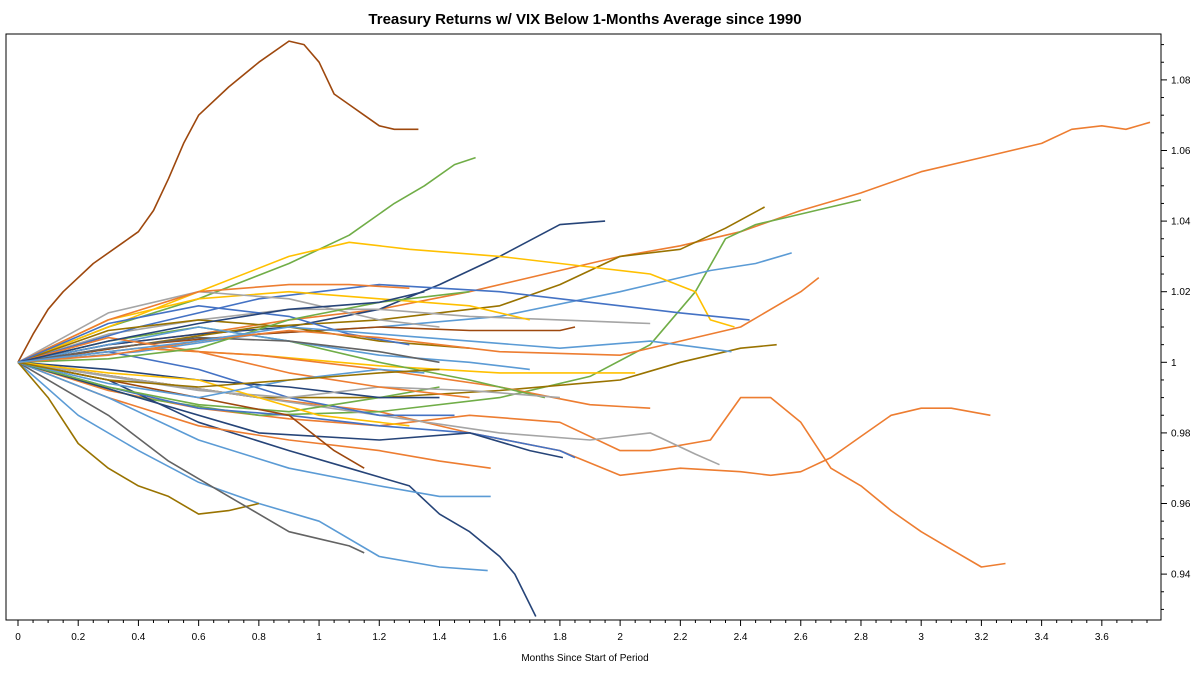 This screenshot has height=675, width=1200. What do you see at coordinates (560, 637) in the screenshot?
I see `x-tick-label: 1.8` at bounding box center [560, 637].